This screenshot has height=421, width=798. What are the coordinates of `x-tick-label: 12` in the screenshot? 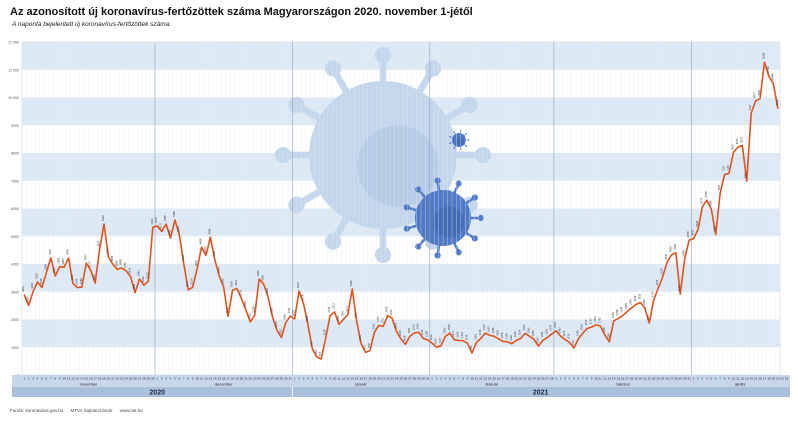 It's located at (344, 379).